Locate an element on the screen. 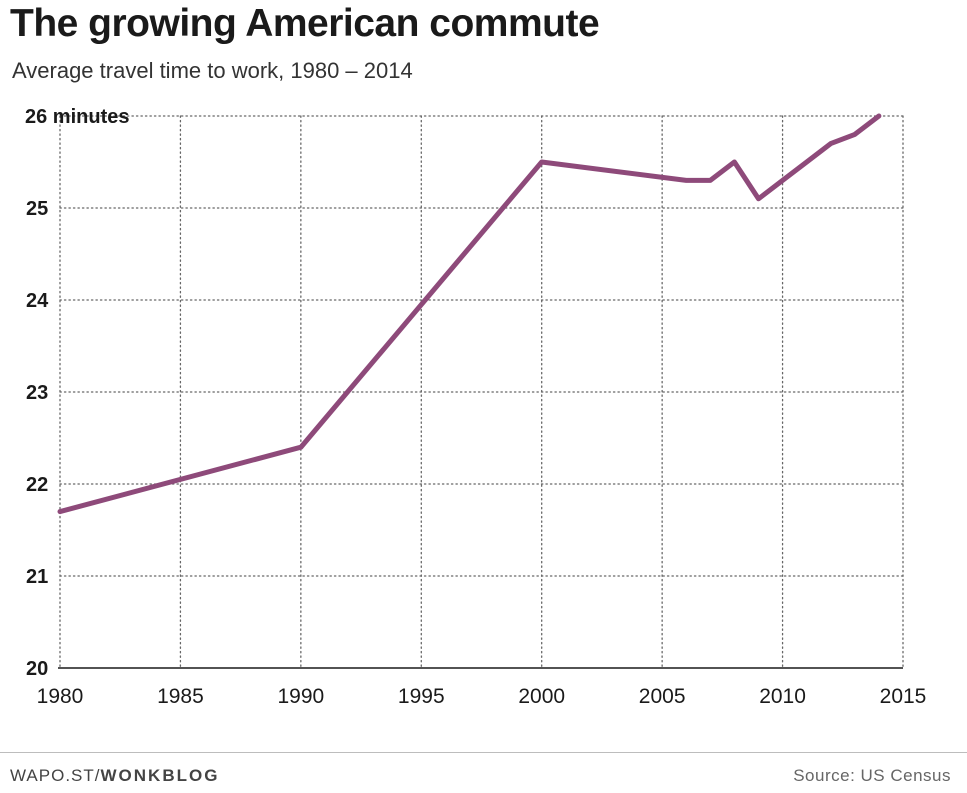  x-tick-label: 1995 is located at coordinates (421, 696).